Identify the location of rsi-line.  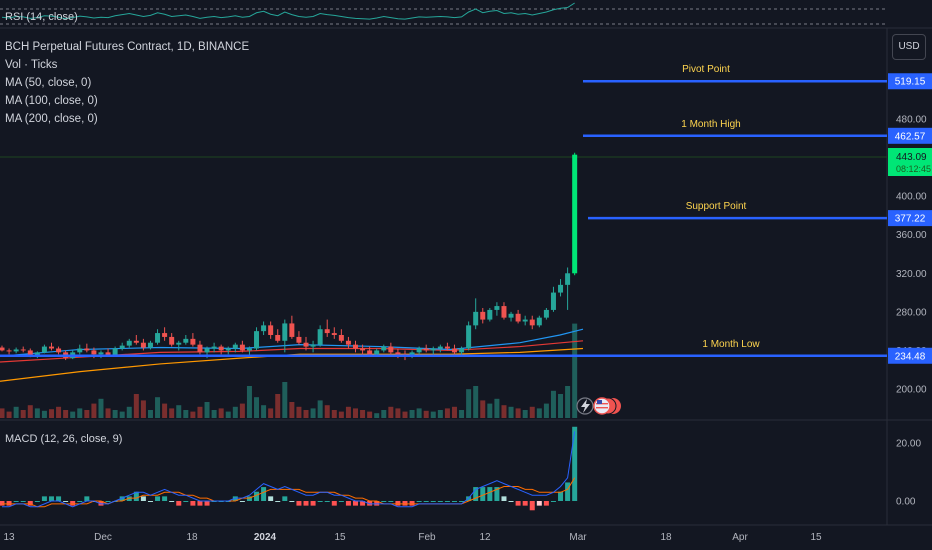
(288, 11).